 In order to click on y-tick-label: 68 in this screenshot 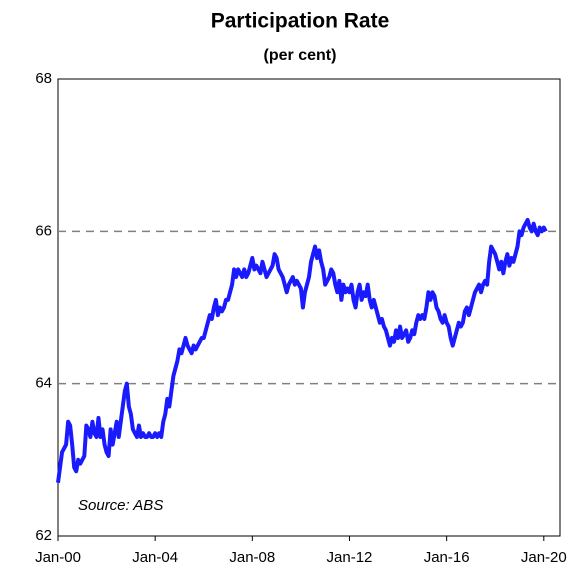, I will do `click(43, 78)`.